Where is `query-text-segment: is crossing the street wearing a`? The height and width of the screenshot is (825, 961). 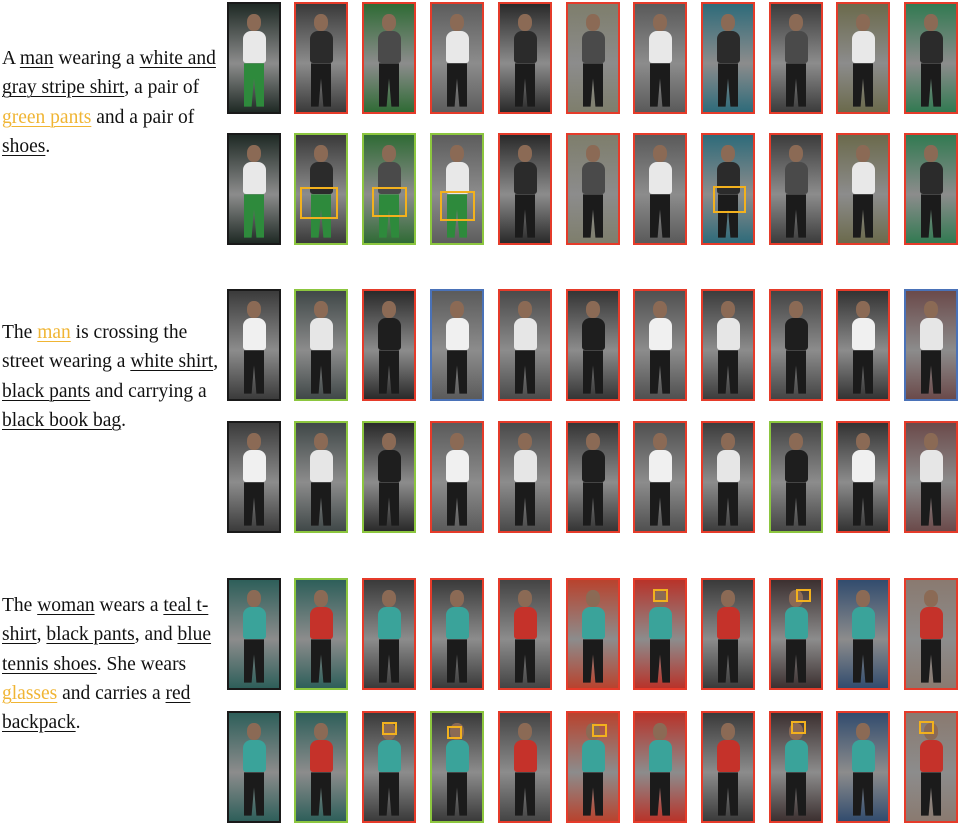 query-text-segment: is crossing the street wearing a is located at coordinates (95, 347).